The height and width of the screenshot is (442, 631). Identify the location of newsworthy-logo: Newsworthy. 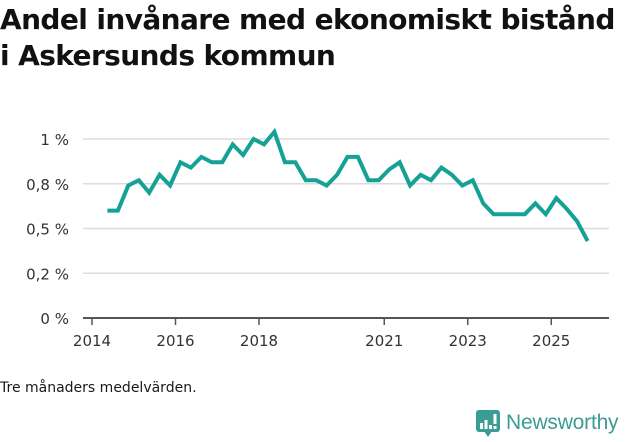
(547, 423).